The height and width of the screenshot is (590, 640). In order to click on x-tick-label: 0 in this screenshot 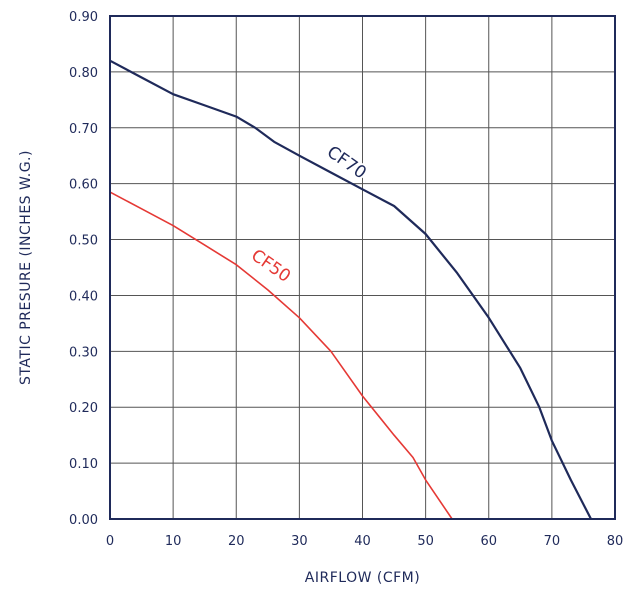, I will do `click(110, 541)`.